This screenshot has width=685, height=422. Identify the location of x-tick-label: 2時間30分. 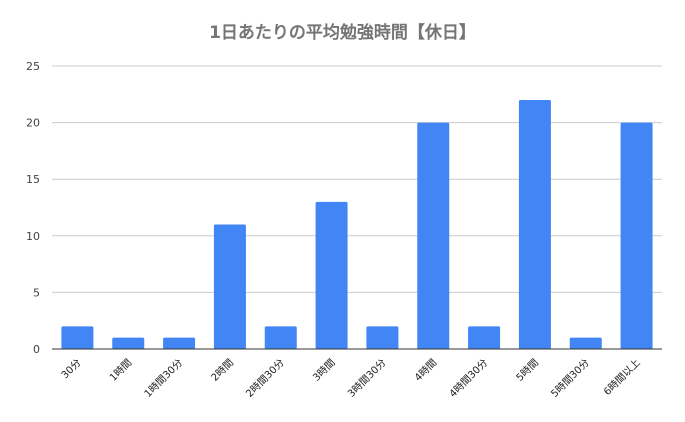
(265, 378).